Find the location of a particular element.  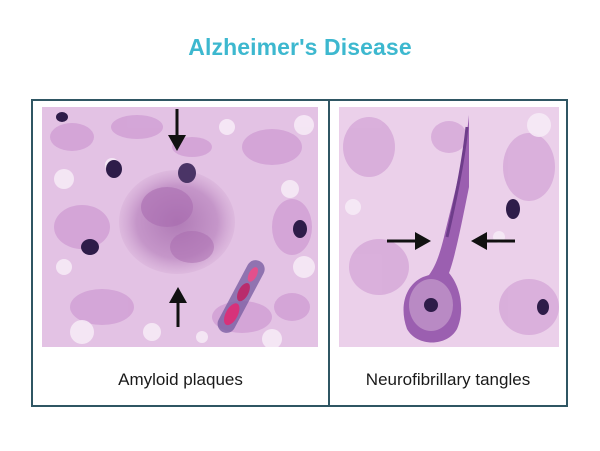

plaque-arrow-bottom is located at coordinates (178, 307).